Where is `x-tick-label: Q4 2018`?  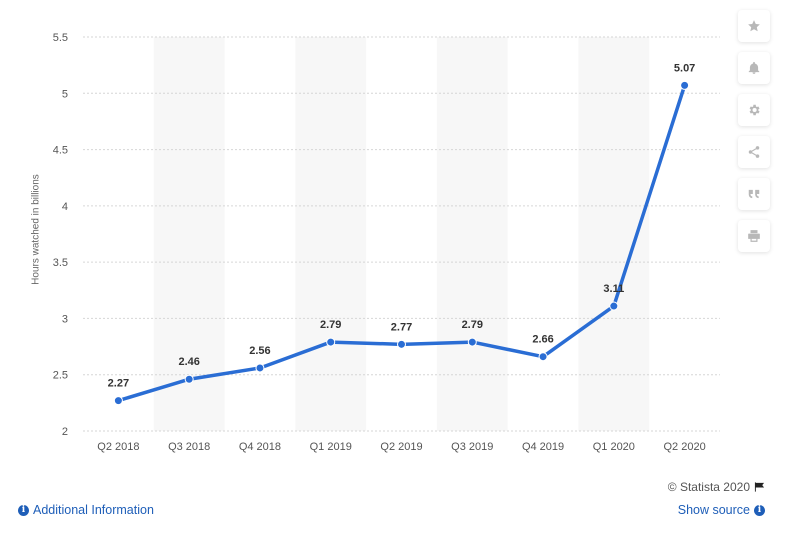 x-tick-label: Q4 2018 is located at coordinates (260, 447).